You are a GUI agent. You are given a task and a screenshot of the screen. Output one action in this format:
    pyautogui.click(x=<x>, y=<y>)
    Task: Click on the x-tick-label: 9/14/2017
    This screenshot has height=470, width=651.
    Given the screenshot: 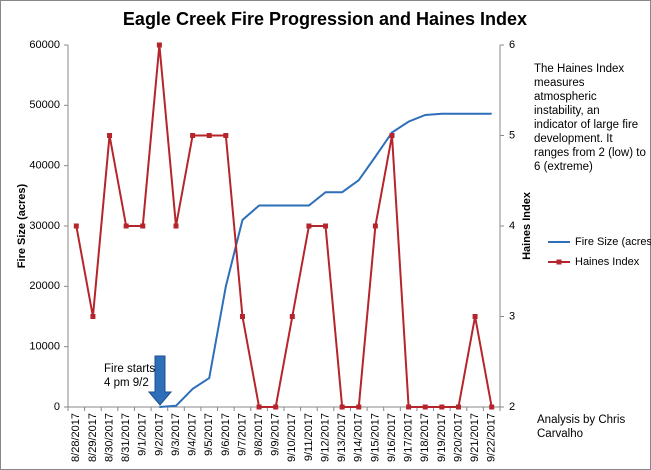 What is the action you would take?
    pyautogui.click(x=359, y=437)
    